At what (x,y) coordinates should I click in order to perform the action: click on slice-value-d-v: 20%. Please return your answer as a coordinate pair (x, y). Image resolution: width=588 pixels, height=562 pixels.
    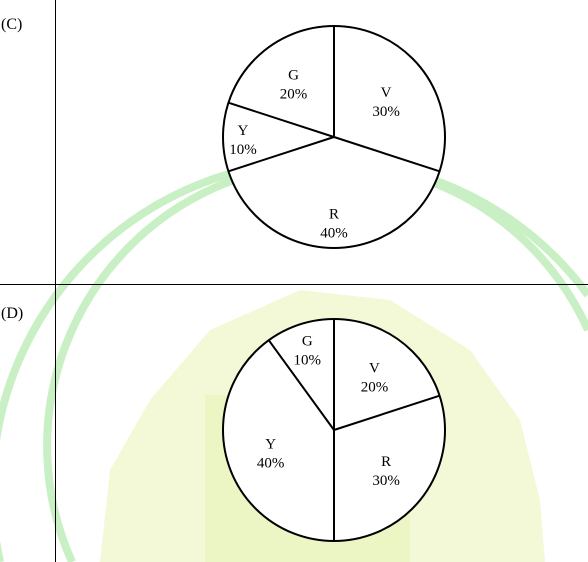
    Looking at the image, I should click on (375, 387).